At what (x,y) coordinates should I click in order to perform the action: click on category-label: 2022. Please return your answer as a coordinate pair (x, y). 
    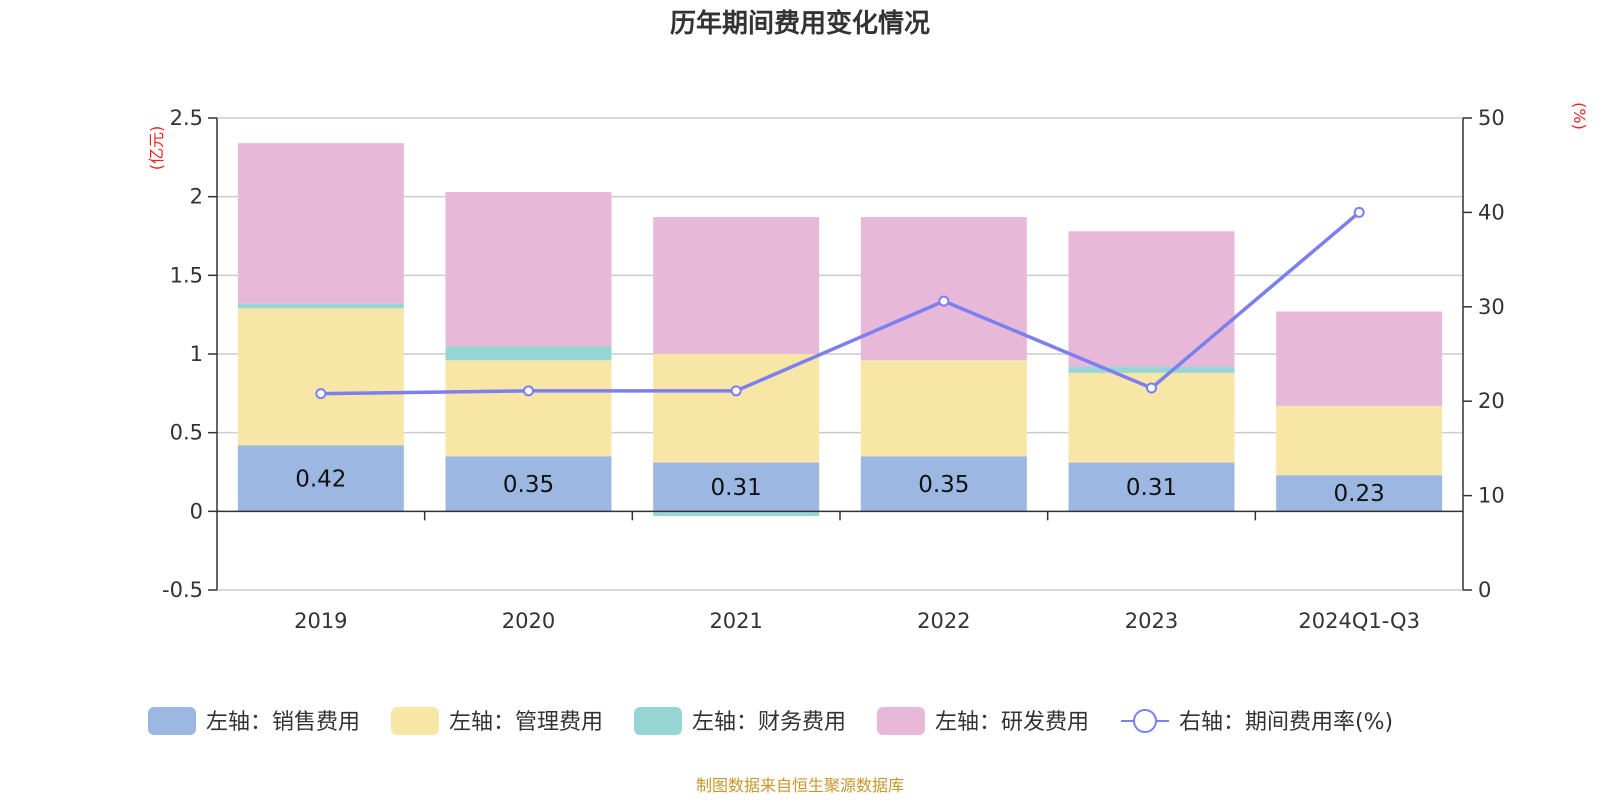
    Looking at the image, I should click on (943, 621).